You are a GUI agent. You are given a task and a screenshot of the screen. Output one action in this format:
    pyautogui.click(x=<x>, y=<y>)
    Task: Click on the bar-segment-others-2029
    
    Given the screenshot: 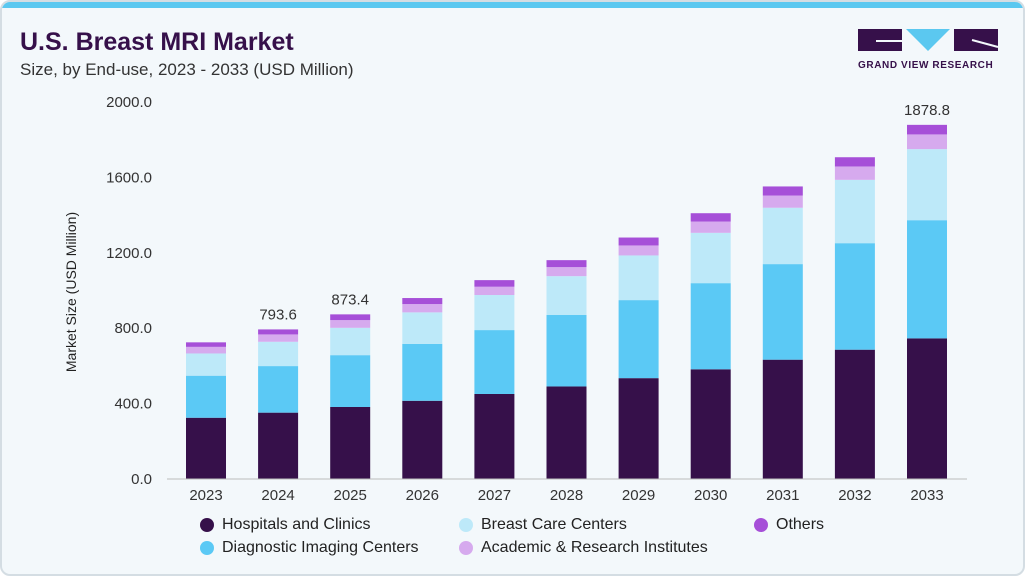 What is the action you would take?
    pyautogui.click(x=638, y=241)
    